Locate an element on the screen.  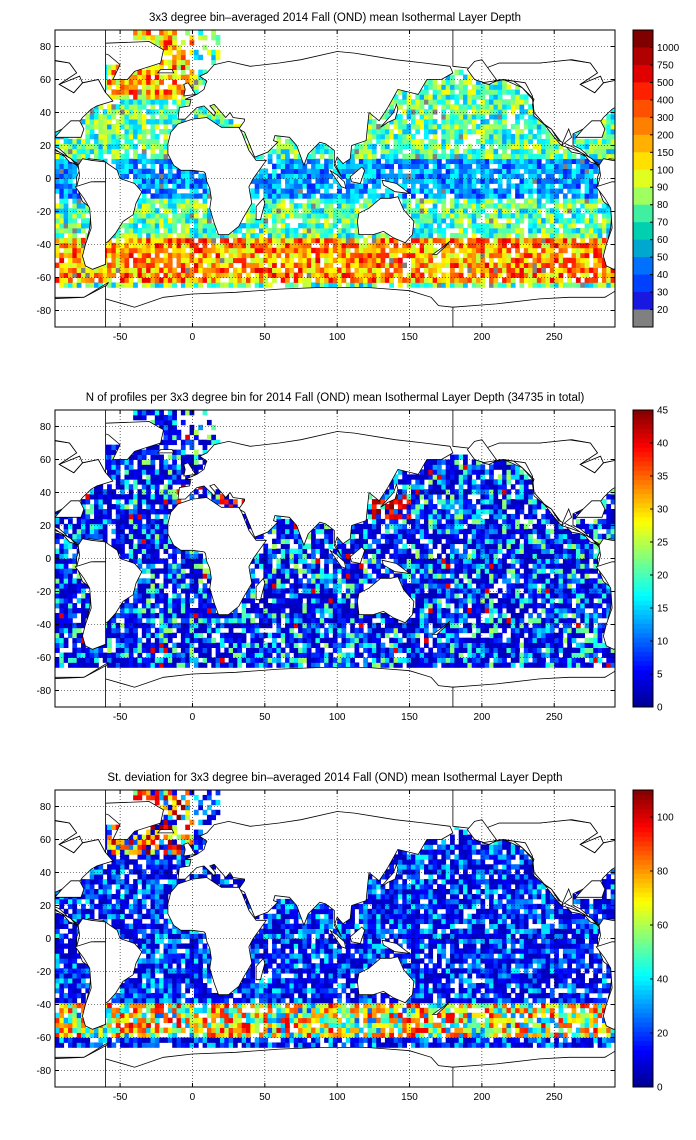
x-tick-label: 250 is located at coordinates (554, 337).